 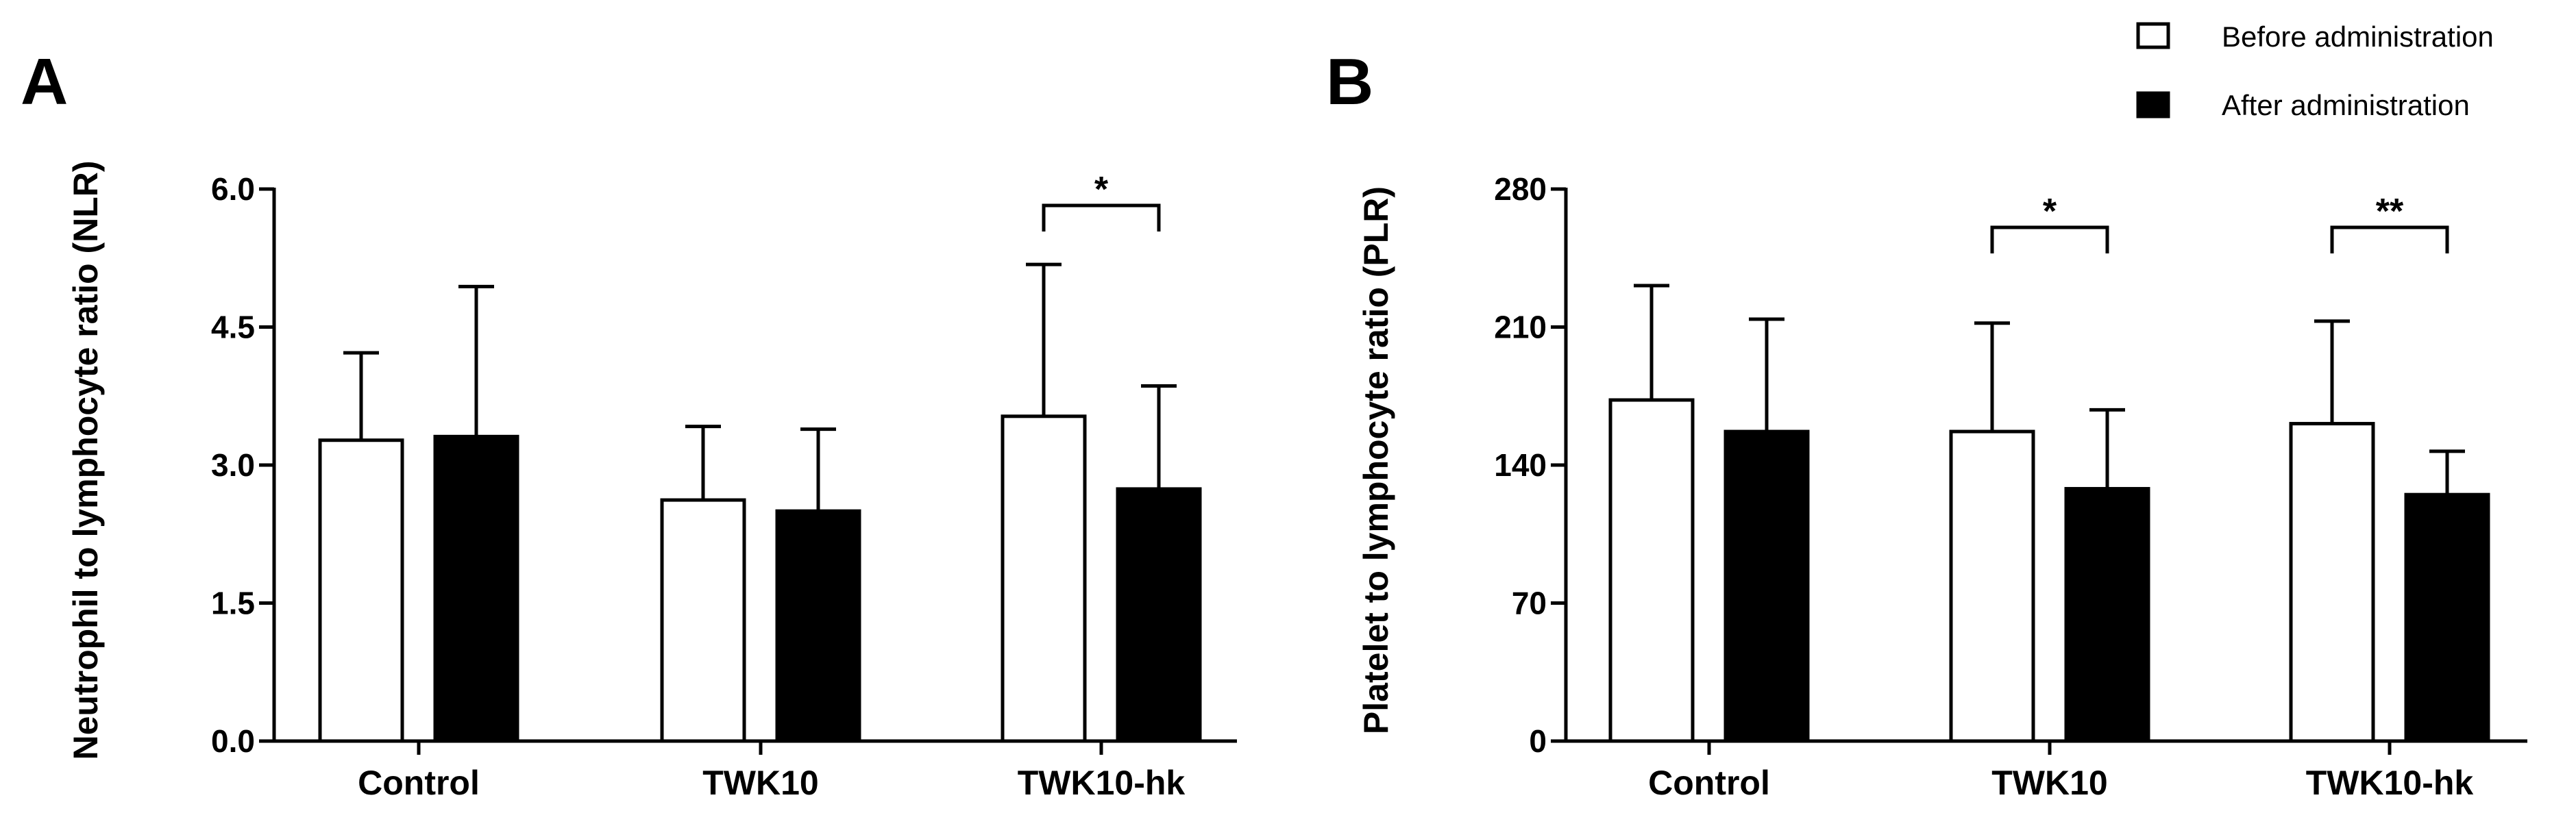 I want to click on y-tick-label-chart1: 210, so click(x=1521, y=327).